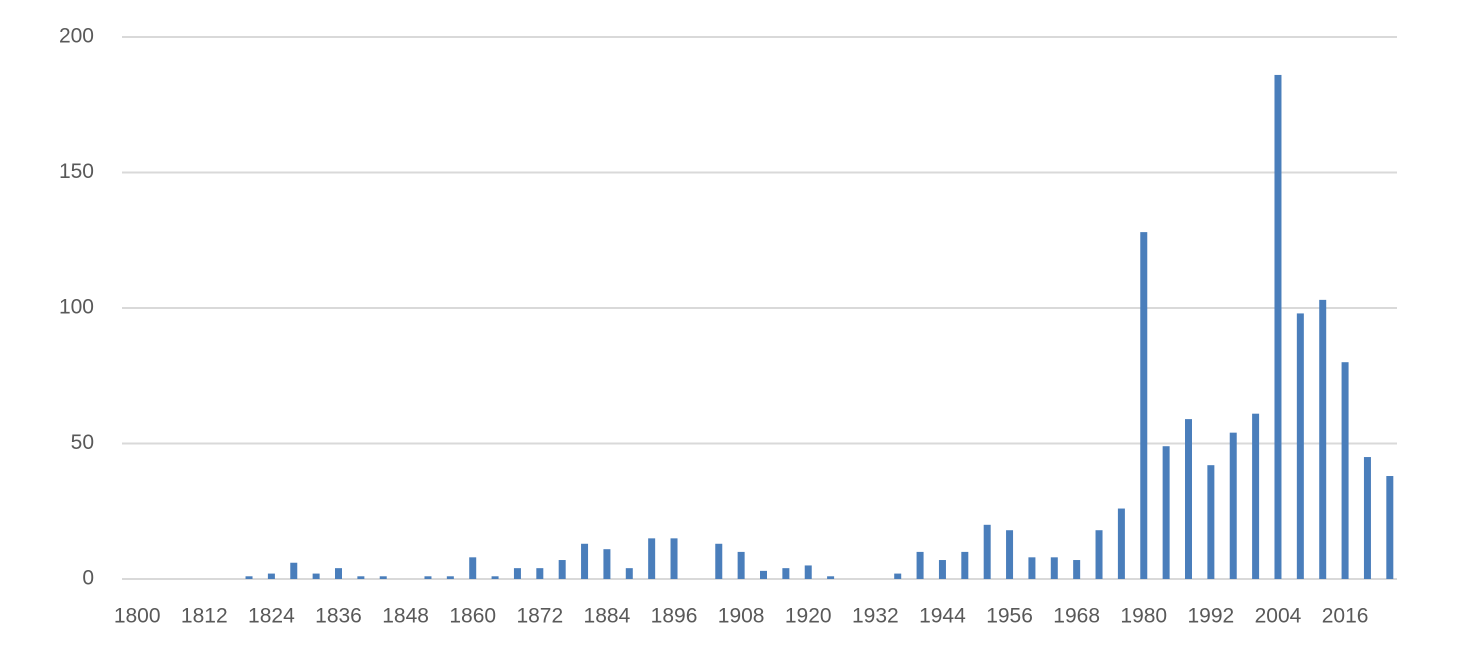  What do you see at coordinates (942, 616) in the screenshot?
I see `x-tick-label: 1944` at bounding box center [942, 616].